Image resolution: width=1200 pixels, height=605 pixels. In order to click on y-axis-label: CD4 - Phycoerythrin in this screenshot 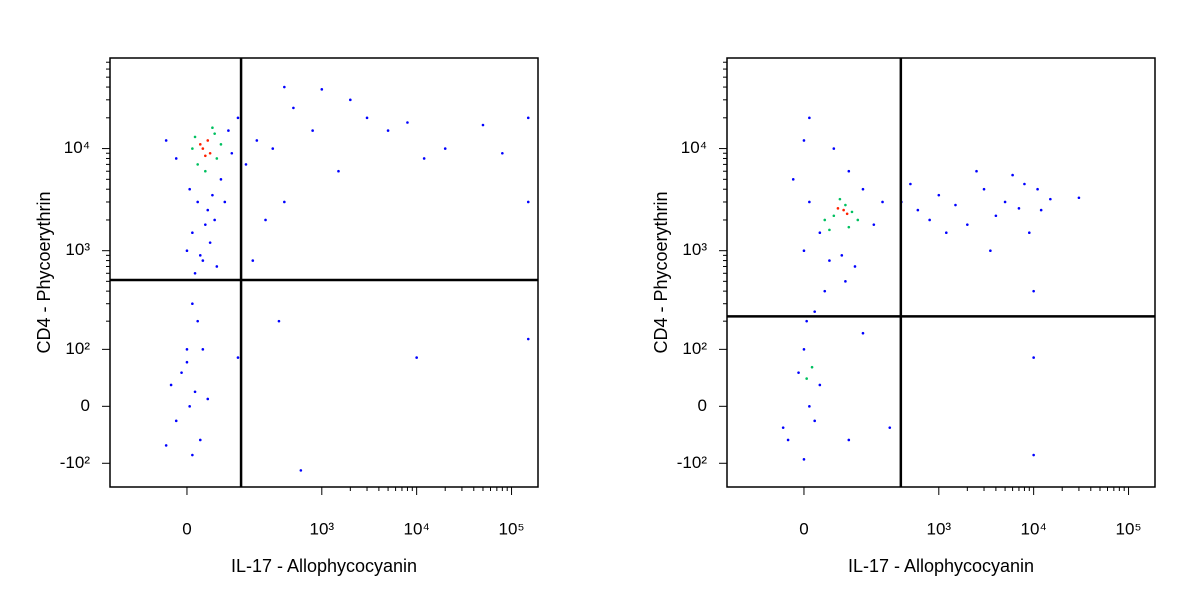, I will do `click(661, 272)`.